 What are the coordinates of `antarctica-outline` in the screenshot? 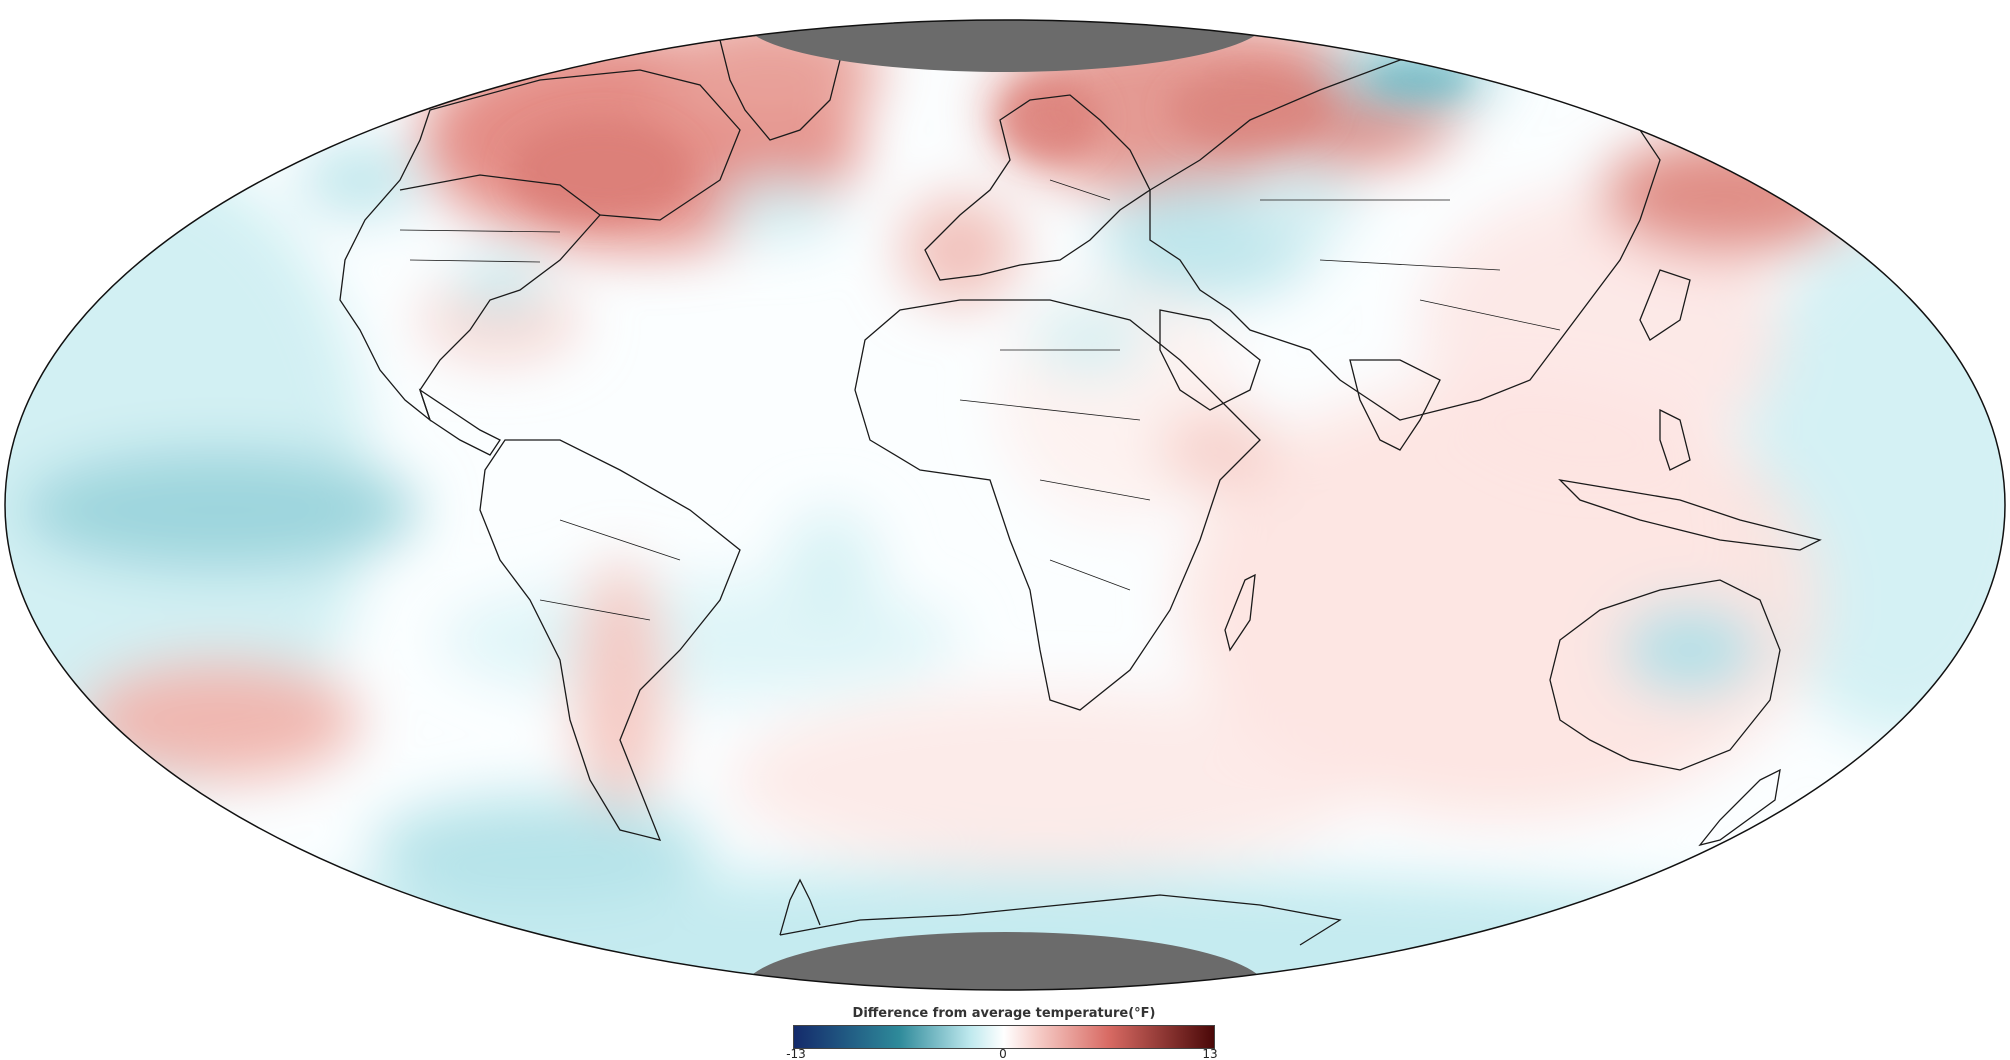 It's located at (1060, 920).